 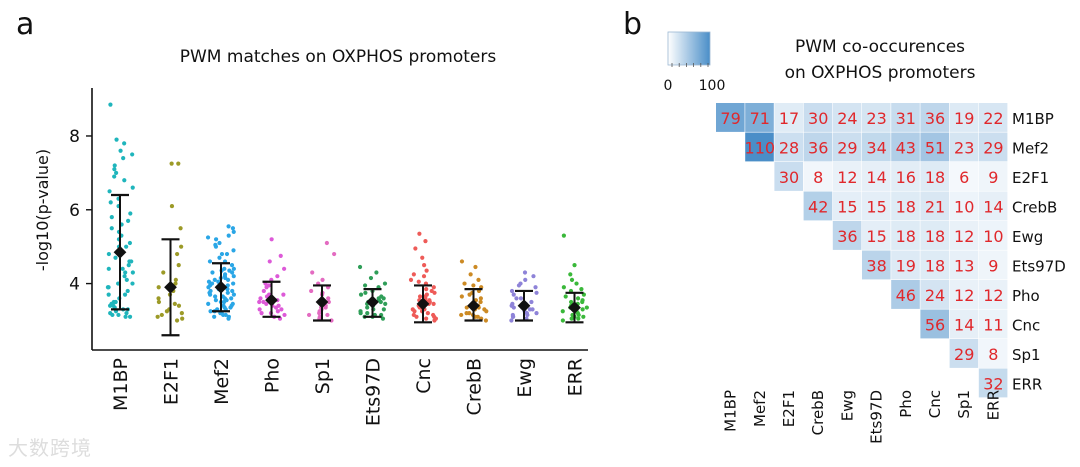 What do you see at coordinates (1026, 355) in the screenshot?
I see `row-label: Sp1` at bounding box center [1026, 355].